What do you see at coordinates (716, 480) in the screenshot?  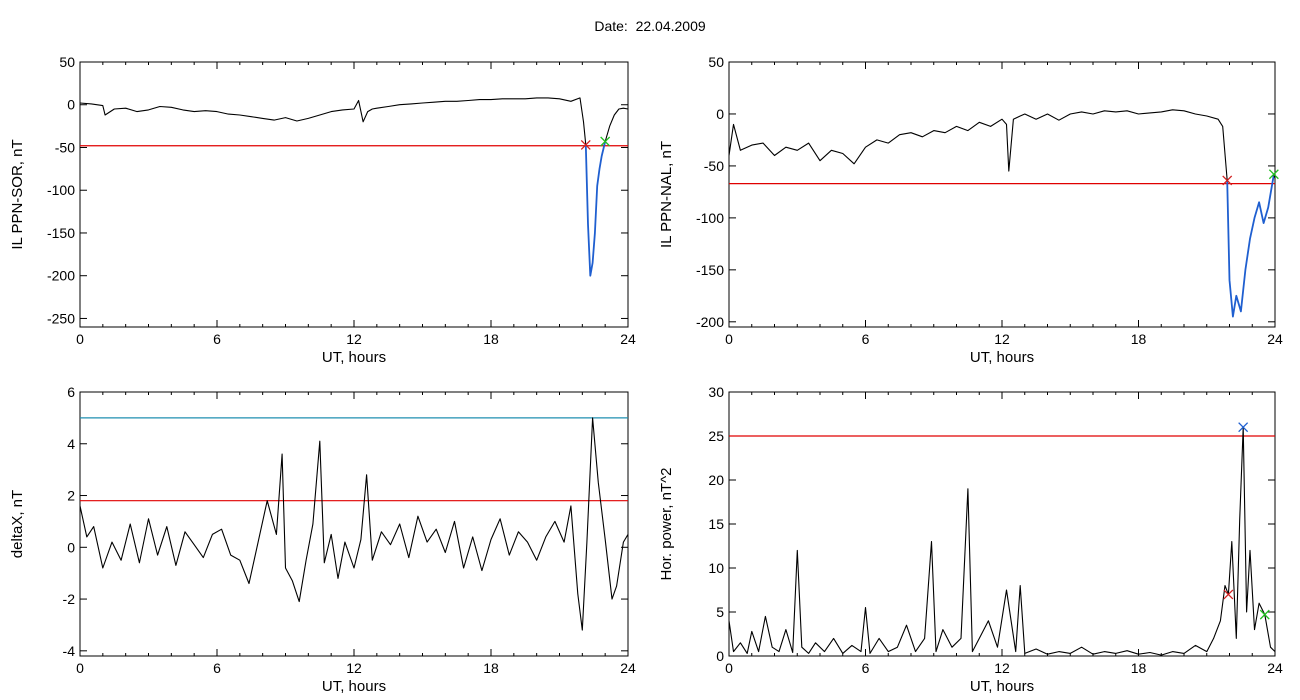 I see `y-tick-label: 20` at bounding box center [716, 480].